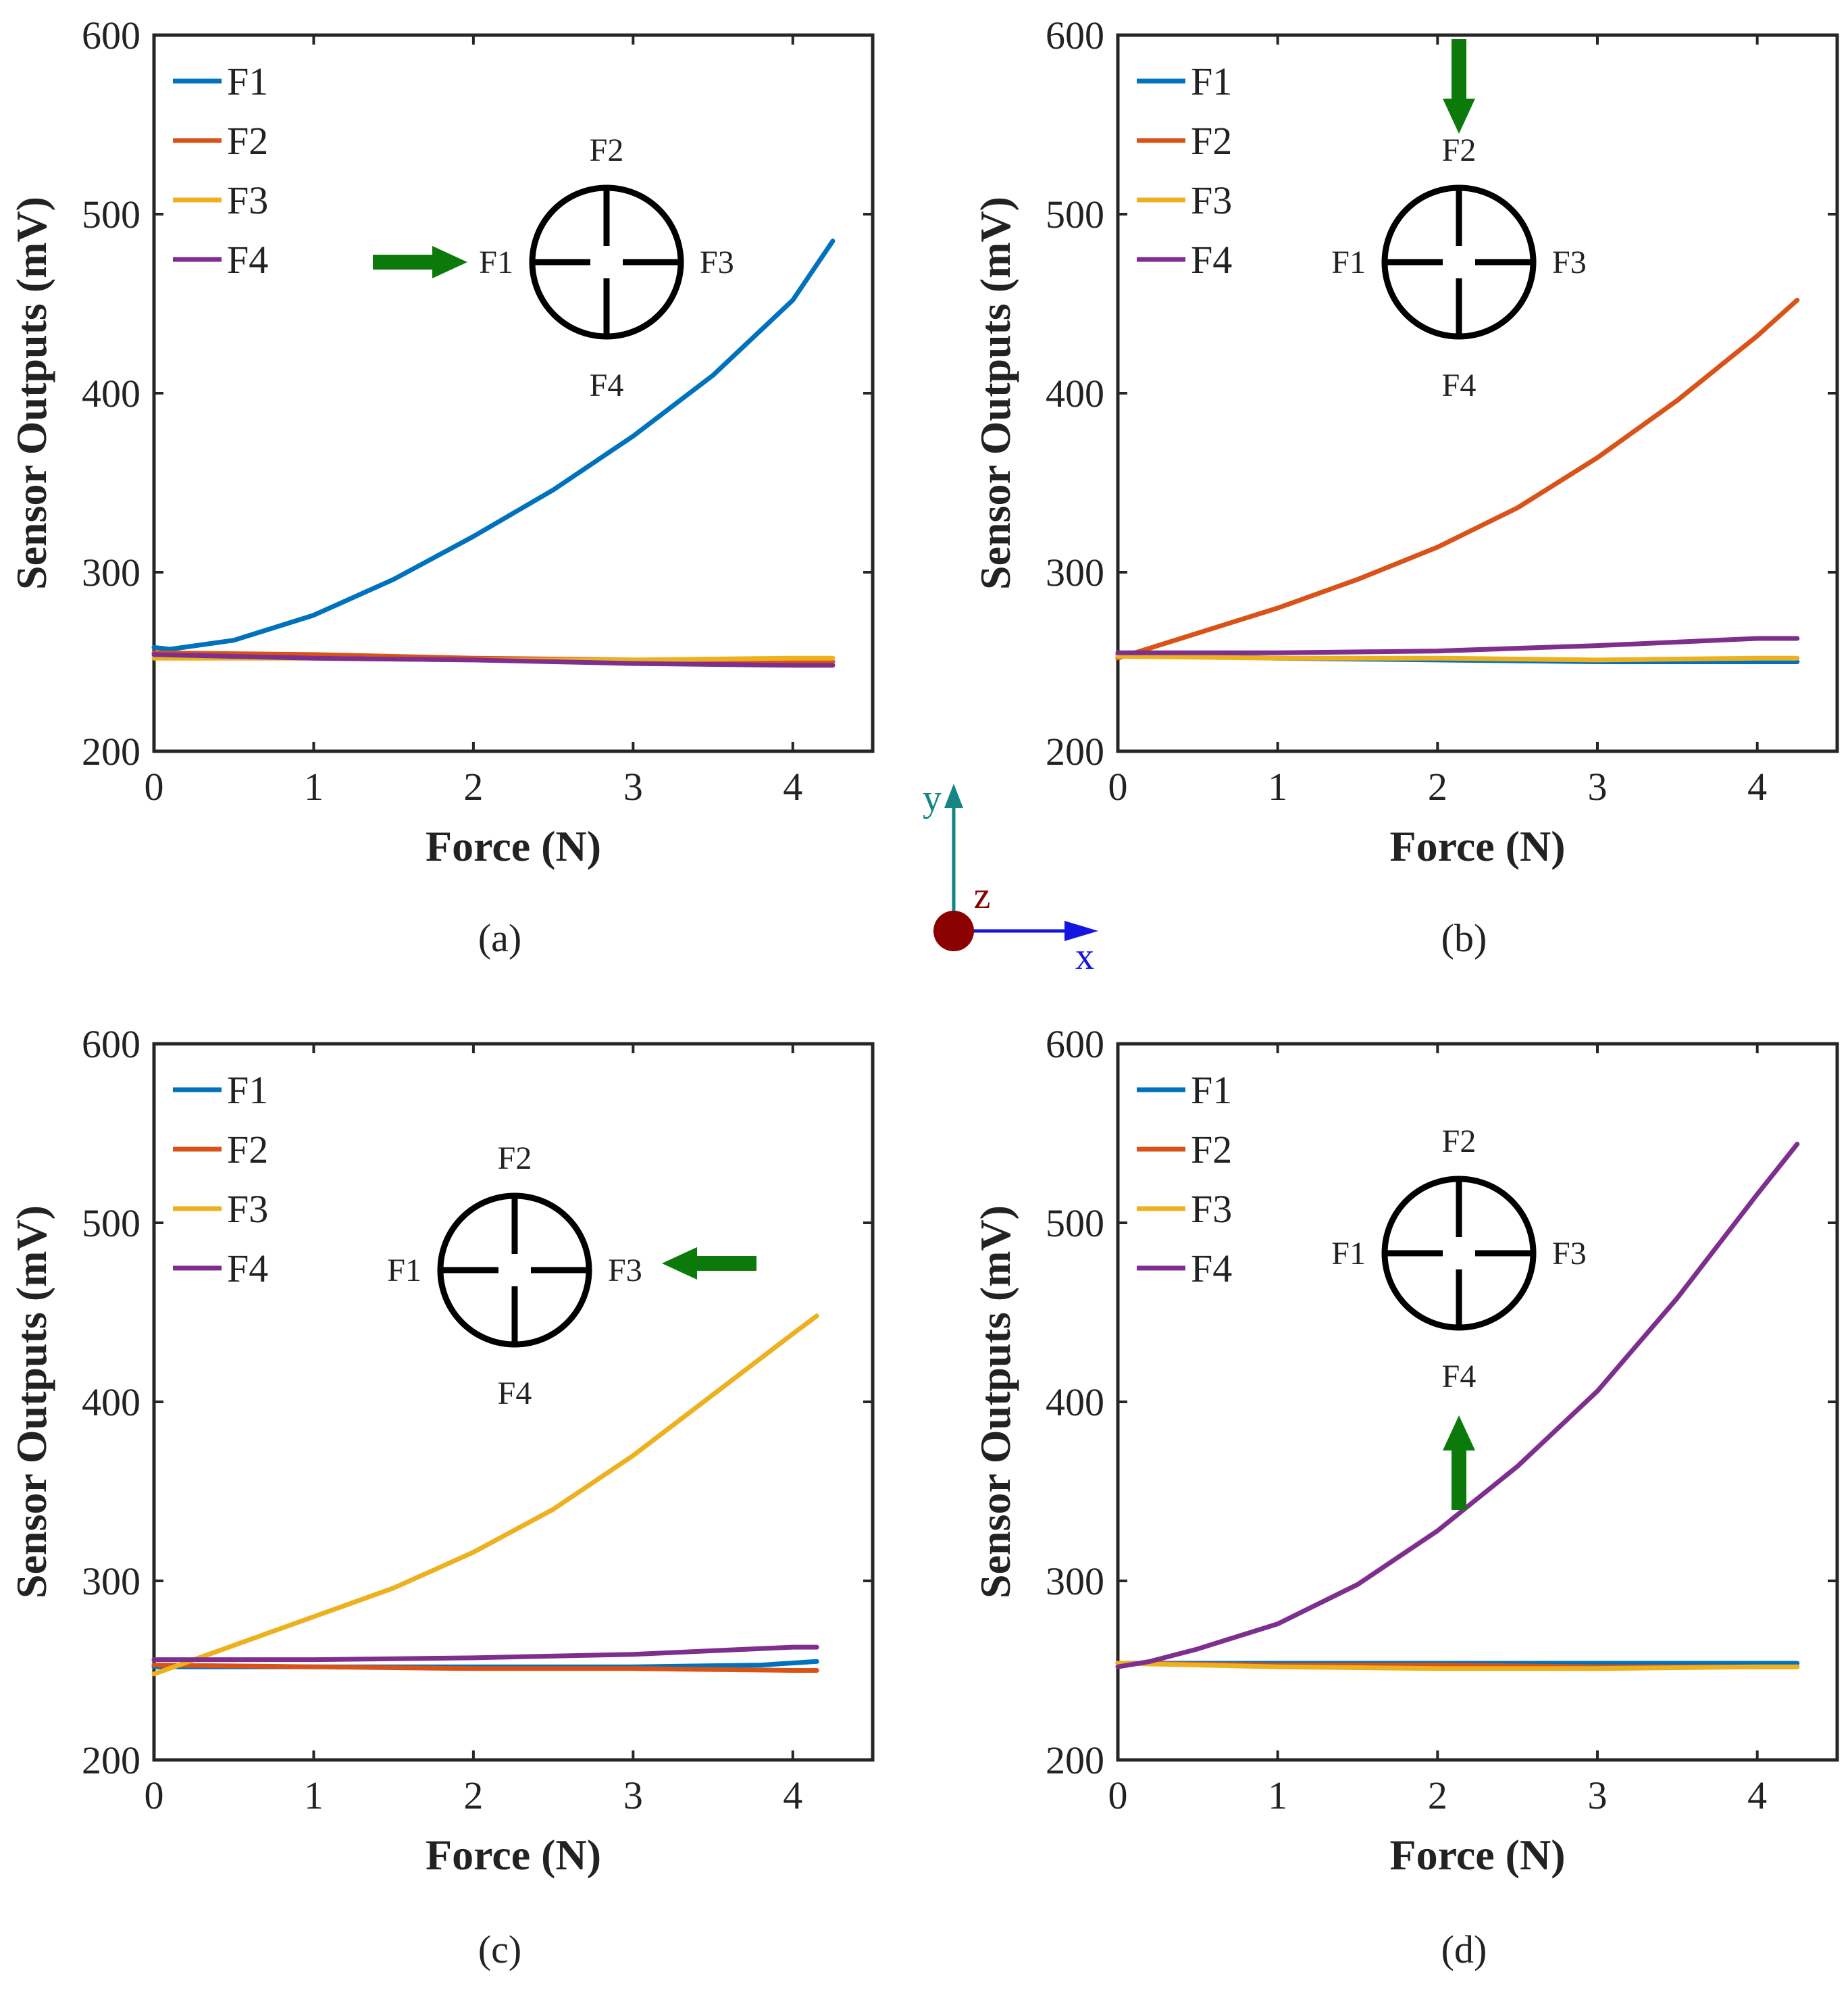 The width and height of the screenshot is (1848, 1993). Describe the element at coordinates (1084, 957) in the screenshot. I see `x-axis-label: x` at that location.